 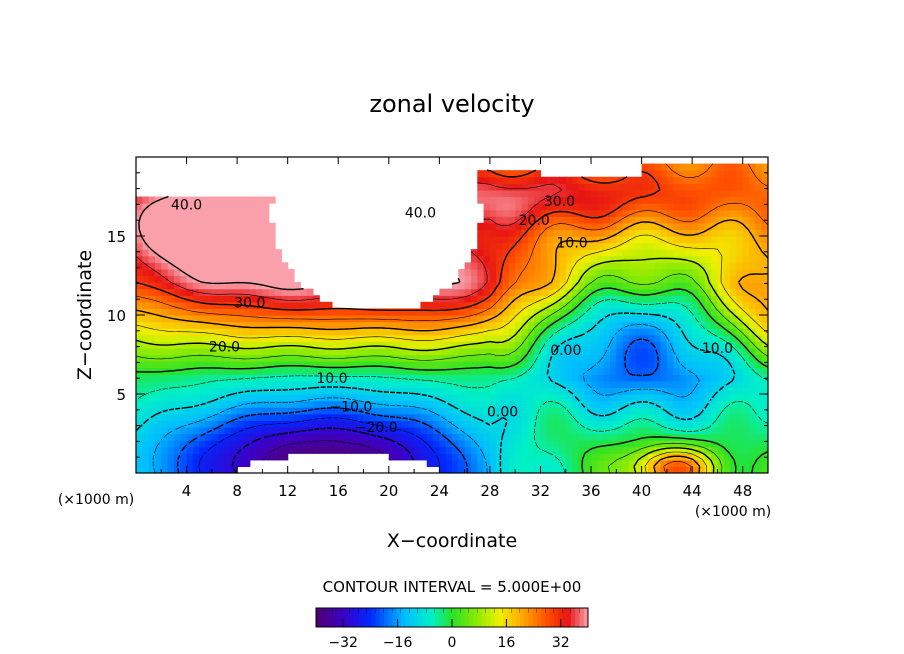 What do you see at coordinates (559, 202) in the screenshot?
I see `contour-label: 30.0` at bounding box center [559, 202].